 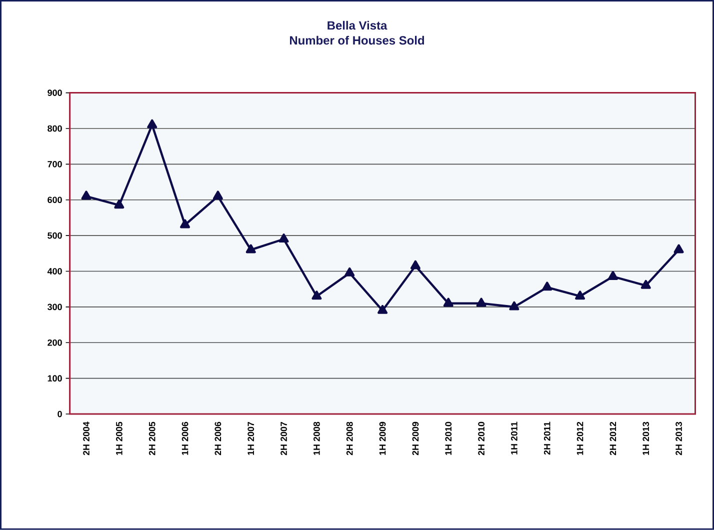 What do you see at coordinates (55, 343) in the screenshot?
I see `y-tick-label: 200` at bounding box center [55, 343].